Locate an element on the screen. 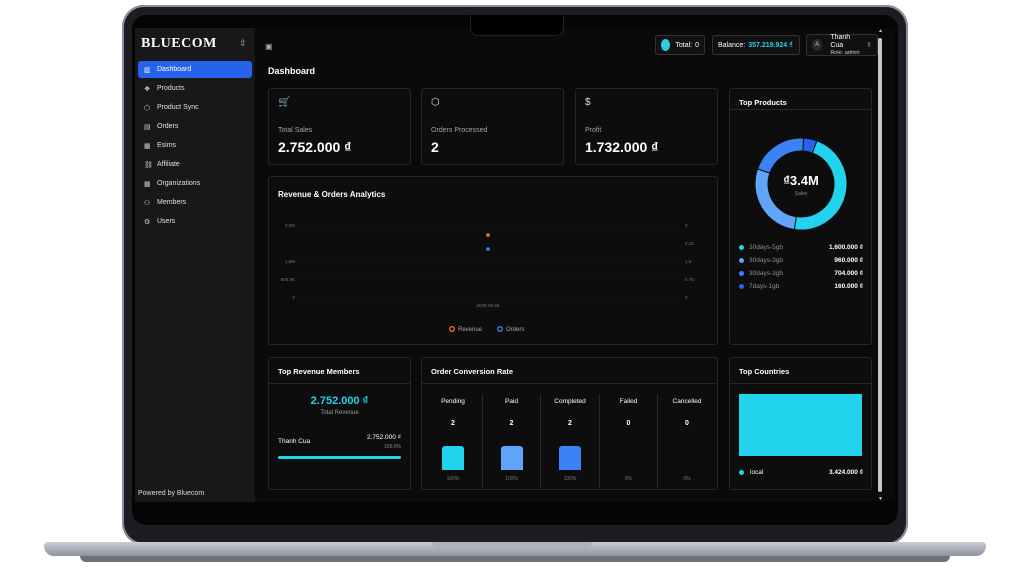 This screenshot has width=1024, height=576. country-bar is located at coordinates (800, 425).